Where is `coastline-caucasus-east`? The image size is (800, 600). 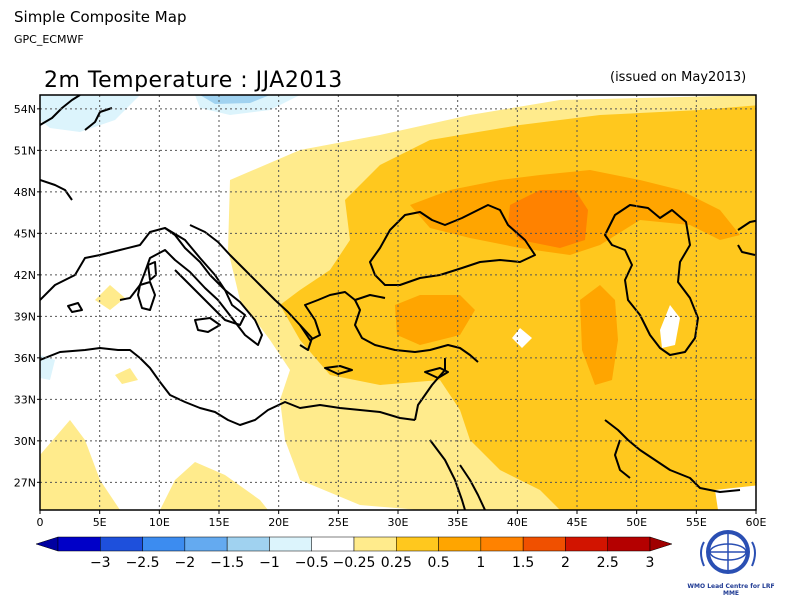
coastline-caucasus-east is located at coordinates (746, 225).